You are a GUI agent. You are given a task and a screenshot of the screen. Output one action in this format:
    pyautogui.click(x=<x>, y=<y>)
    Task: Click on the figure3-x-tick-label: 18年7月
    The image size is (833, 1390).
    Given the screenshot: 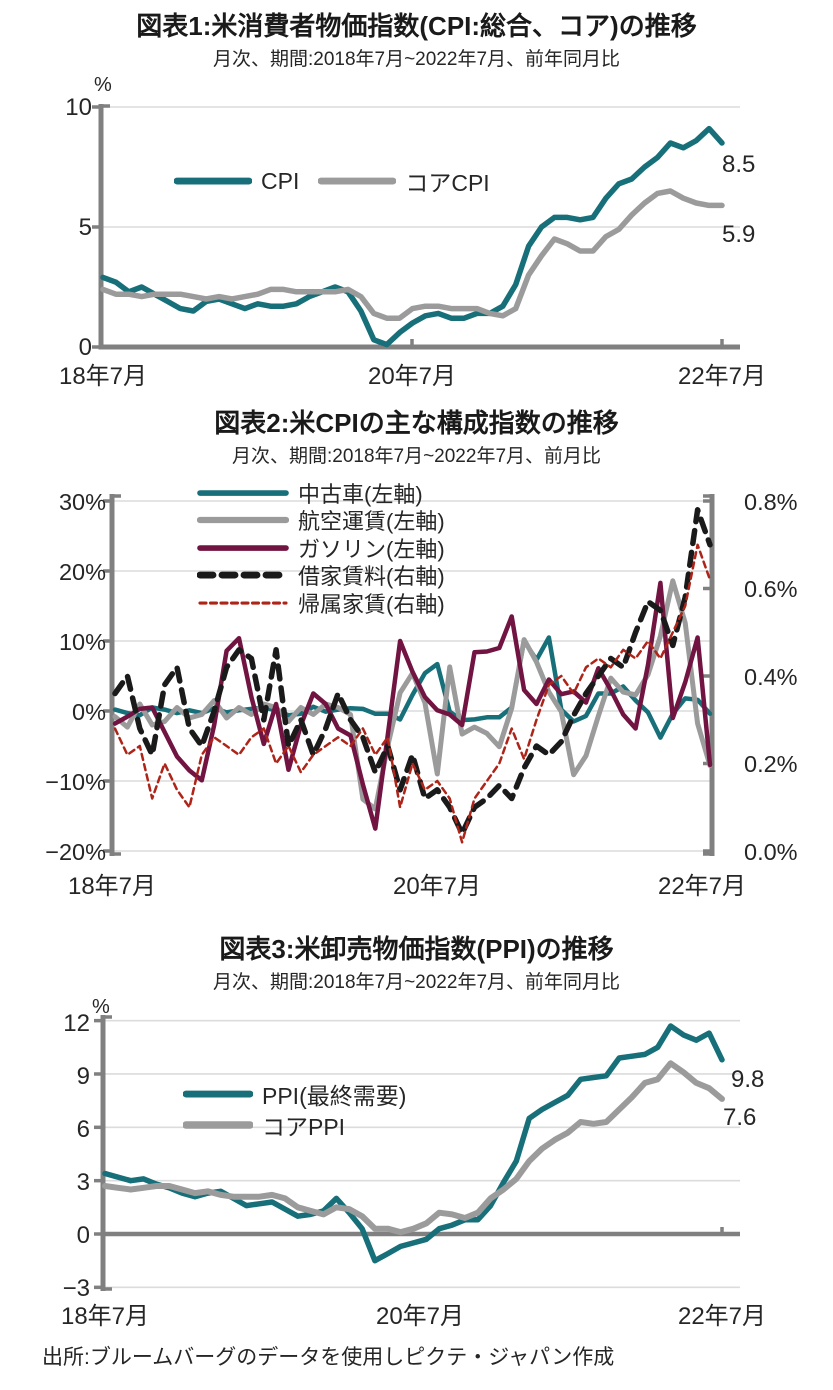 What is the action you would take?
    pyautogui.click(x=105, y=1316)
    